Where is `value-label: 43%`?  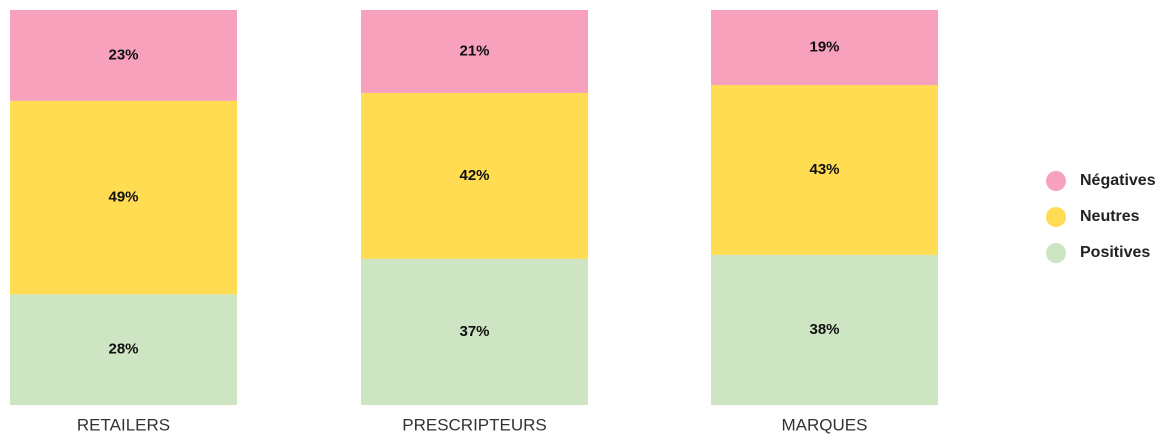 value-label: 43% is located at coordinates (824, 169).